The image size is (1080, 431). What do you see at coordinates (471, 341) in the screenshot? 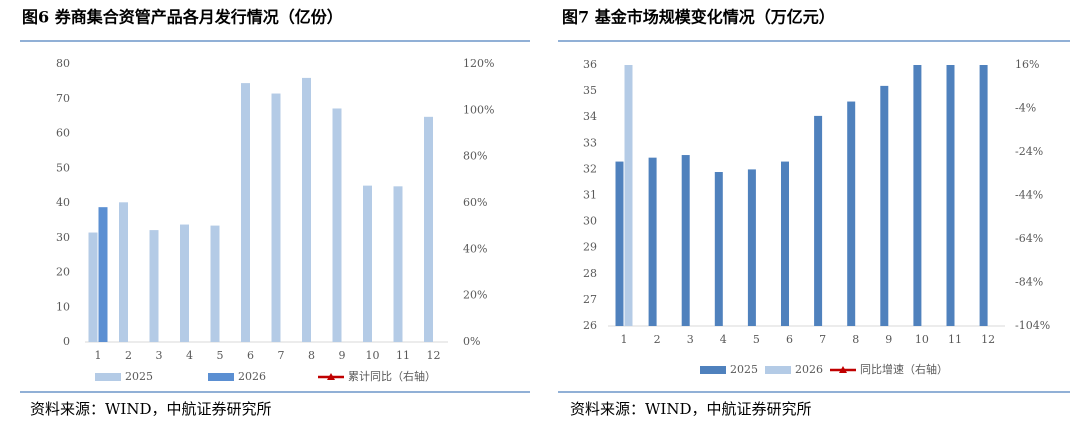
I see `y2-tick-label: 0%` at bounding box center [471, 341].